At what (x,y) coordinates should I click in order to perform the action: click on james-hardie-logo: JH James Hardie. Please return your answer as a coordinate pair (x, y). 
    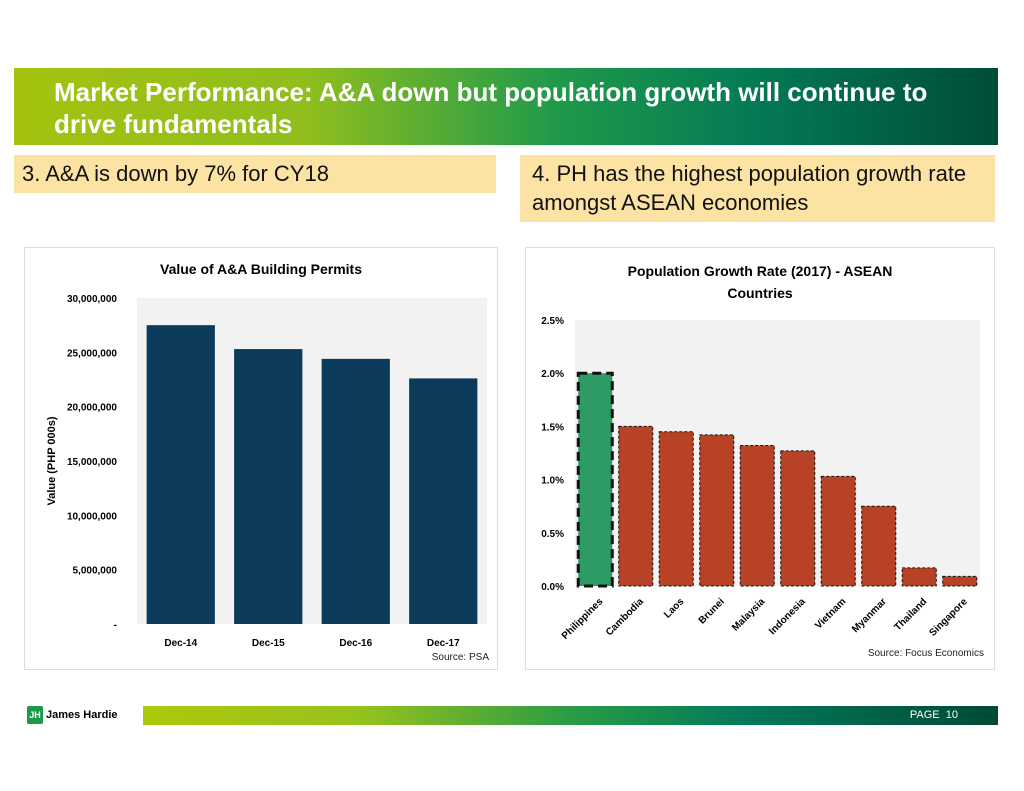
    Looking at the image, I should click on (72, 715).